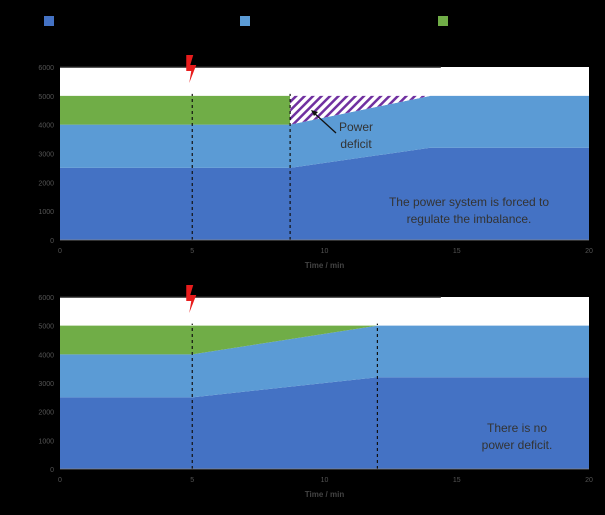 The height and width of the screenshot is (515, 605). Describe the element at coordinates (245, 21) in the screenshot. I see `legend-swatch-middle` at that location.